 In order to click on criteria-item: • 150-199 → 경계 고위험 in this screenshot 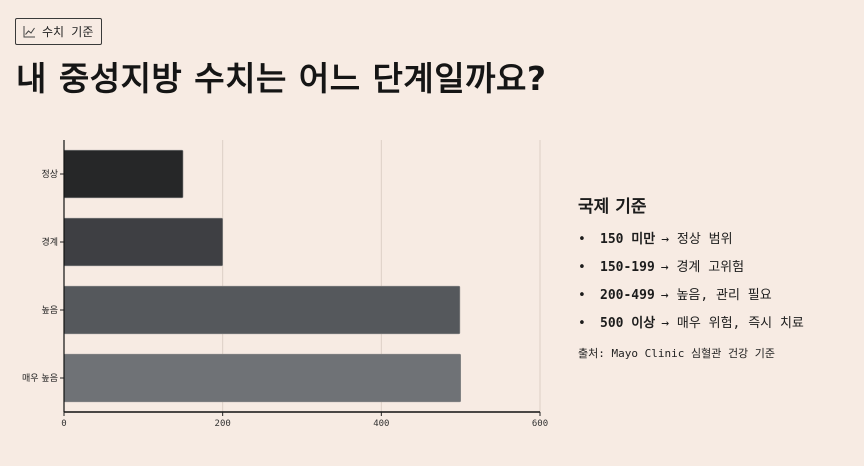, I will do `click(718, 268)`.